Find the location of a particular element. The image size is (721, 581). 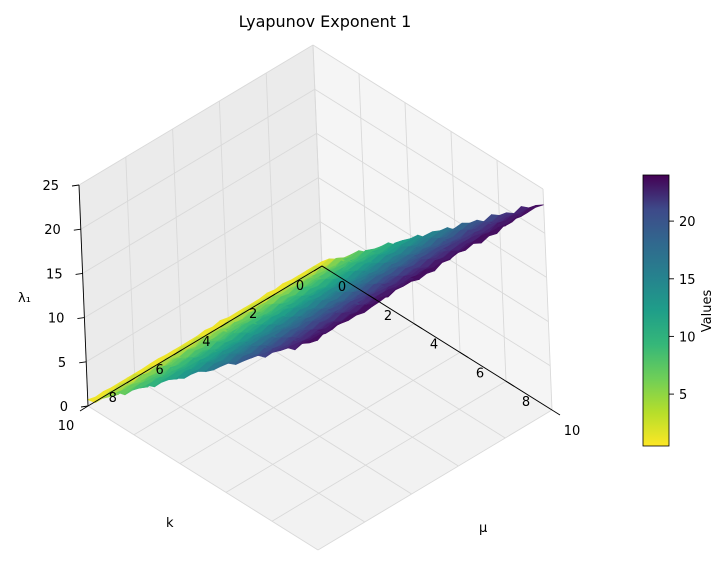

k-tick-label: 6 is located at coordinates (159, 370).